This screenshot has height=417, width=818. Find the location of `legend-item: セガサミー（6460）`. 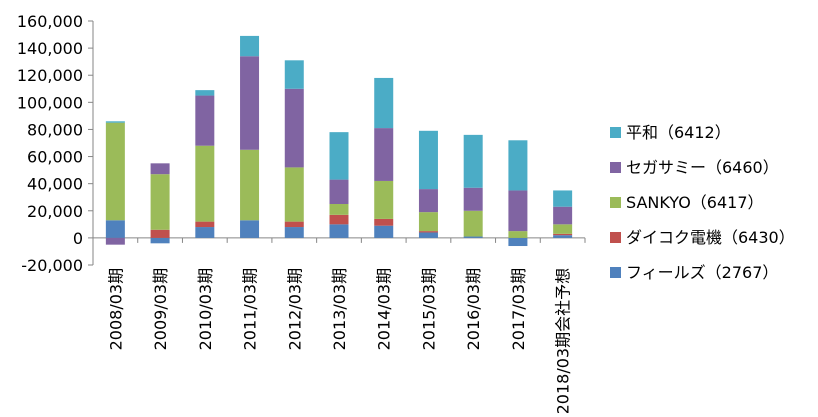

legend-item: セガサミー（6460） is located at coordinates (712, 172).